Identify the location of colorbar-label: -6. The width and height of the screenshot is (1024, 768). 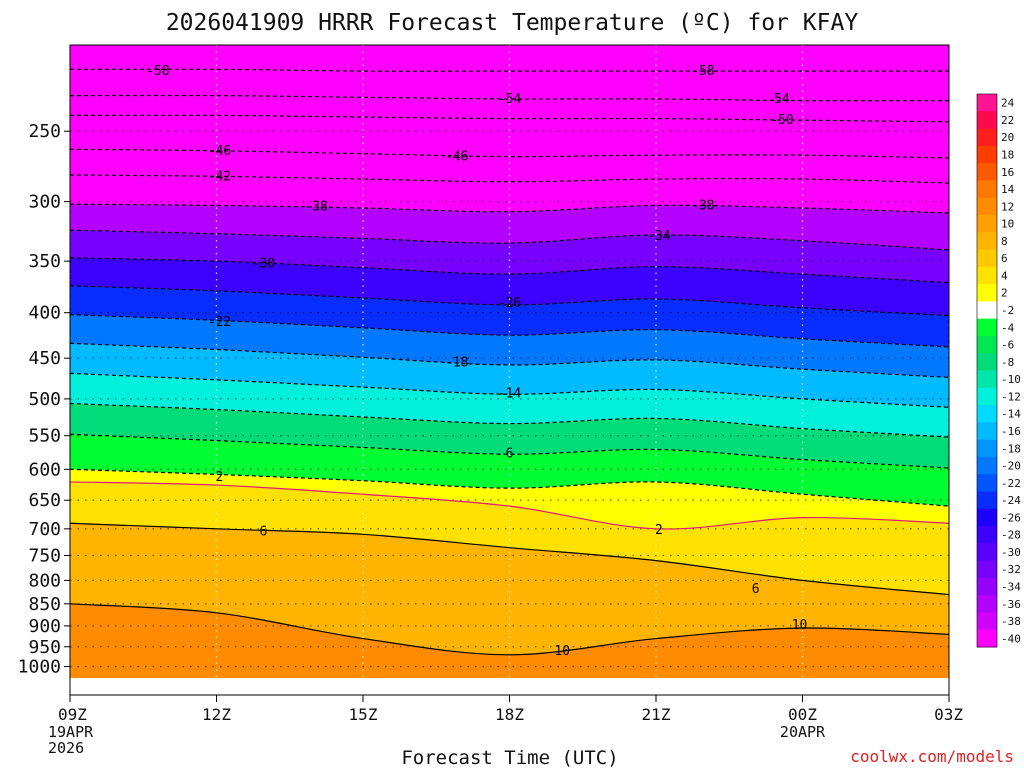
(1007, 345).